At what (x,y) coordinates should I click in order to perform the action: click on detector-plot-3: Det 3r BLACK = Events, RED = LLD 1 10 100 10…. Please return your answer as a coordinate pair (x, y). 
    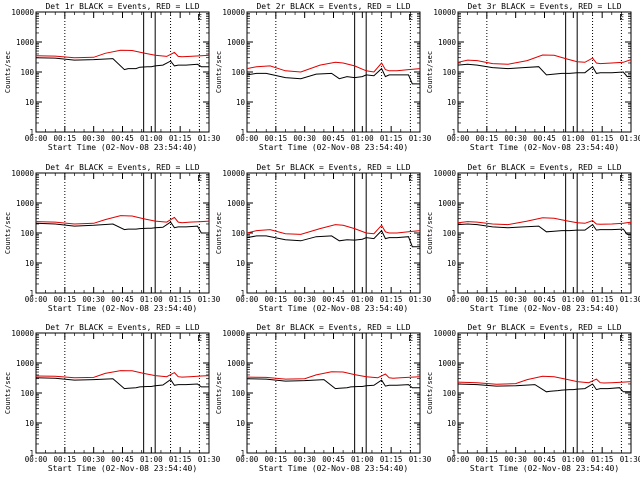
    Looking at the image, I should click on (533, 77).